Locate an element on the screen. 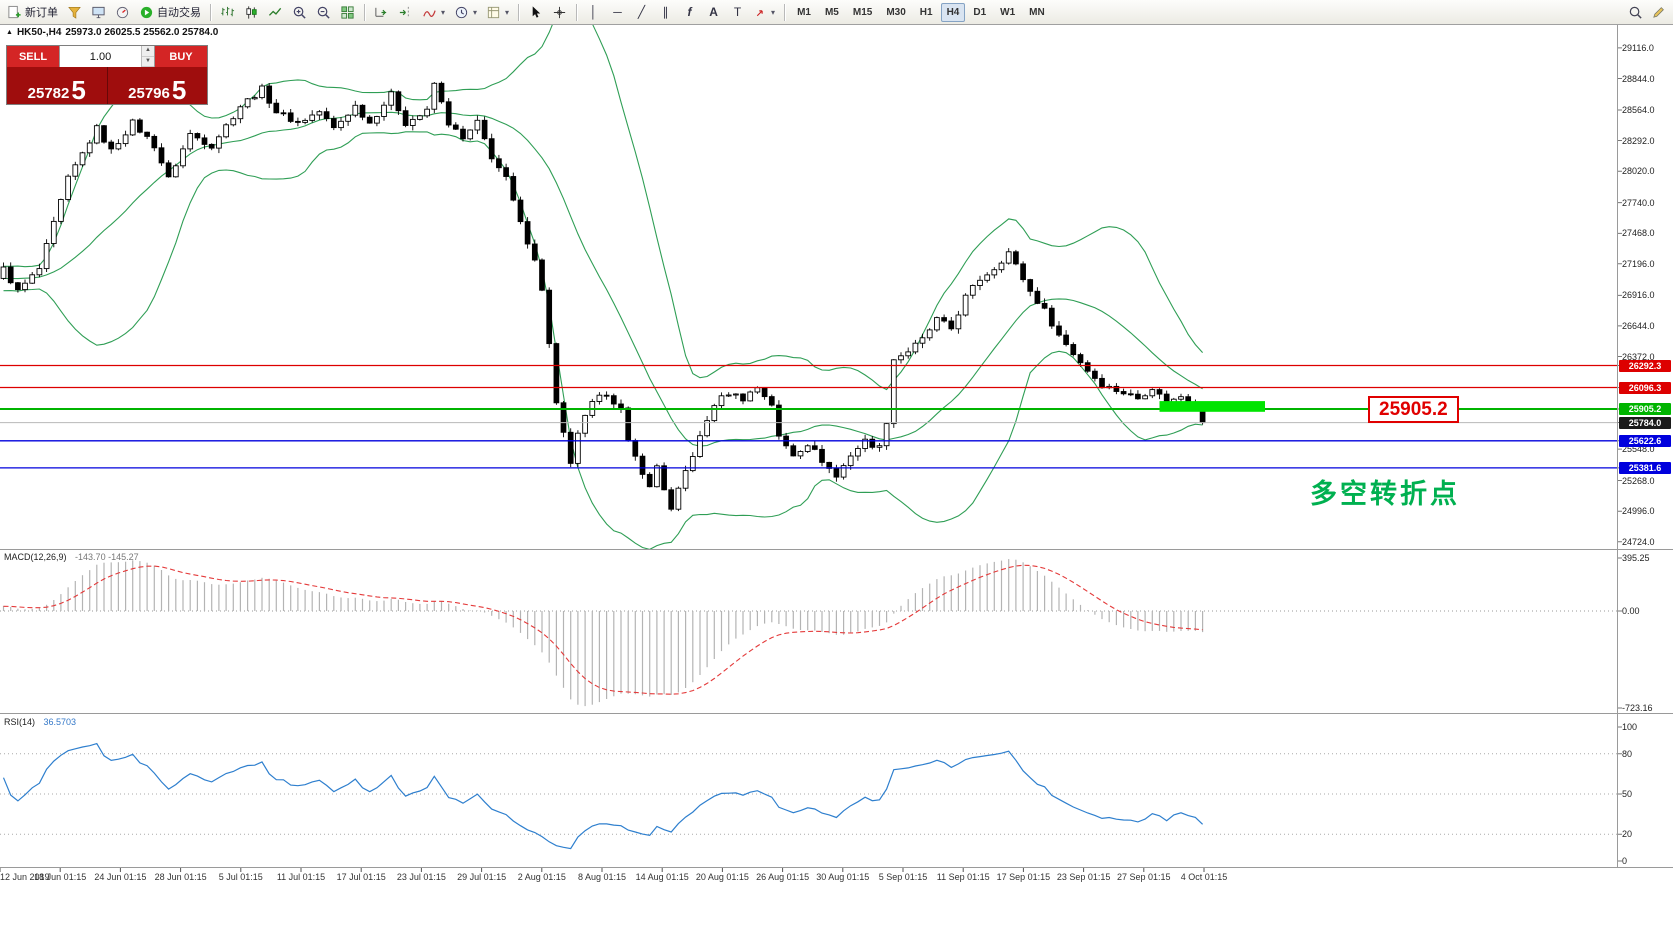 The height and width of the screenshot is (951, 1673). tile-windows-icon is located at coordinates (347, 12).